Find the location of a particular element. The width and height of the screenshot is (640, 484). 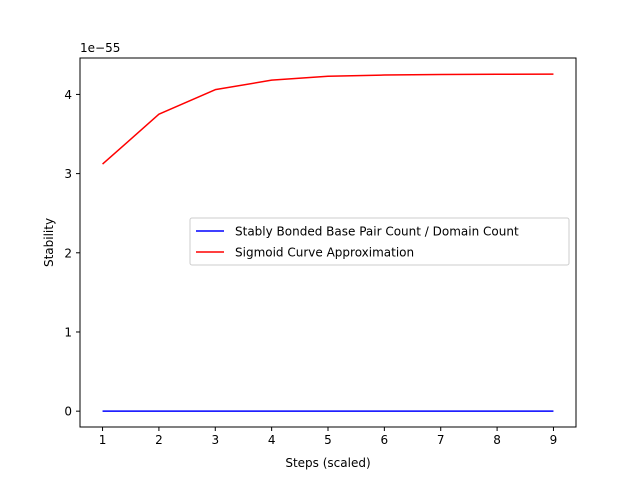

y-tick-label: 1 is located at coordinates (68, 332).